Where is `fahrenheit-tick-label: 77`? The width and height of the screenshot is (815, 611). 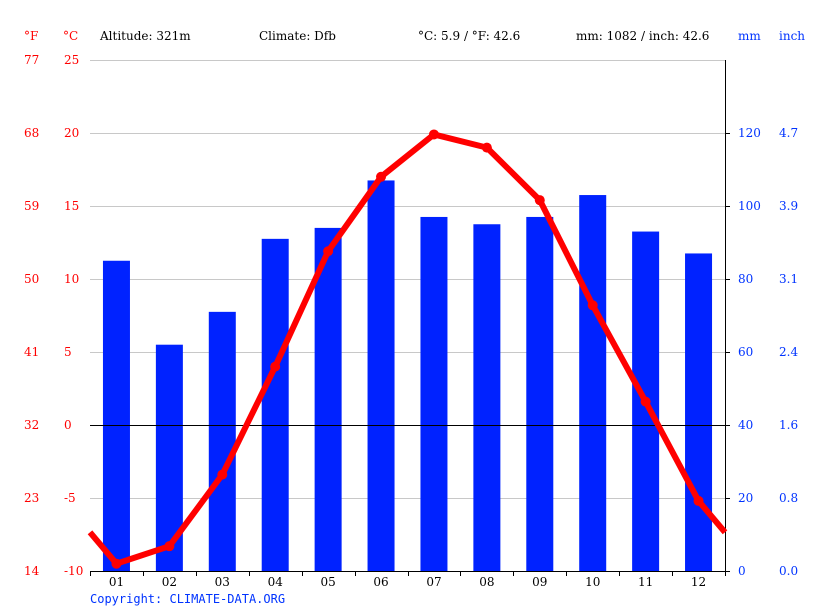 fahrenheit-tick-label: 77 is located at coordinates (31, 60).